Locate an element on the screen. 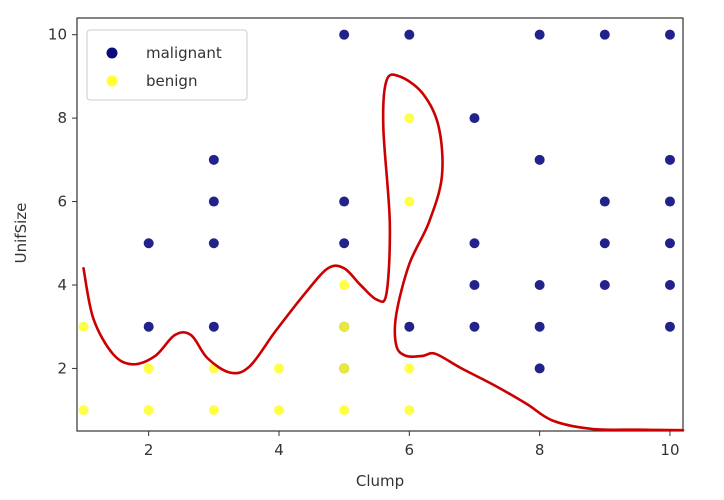 The width and height of the screenshot is (724, 500). legend-label-benign: benign is located at coordinates (171, 81).